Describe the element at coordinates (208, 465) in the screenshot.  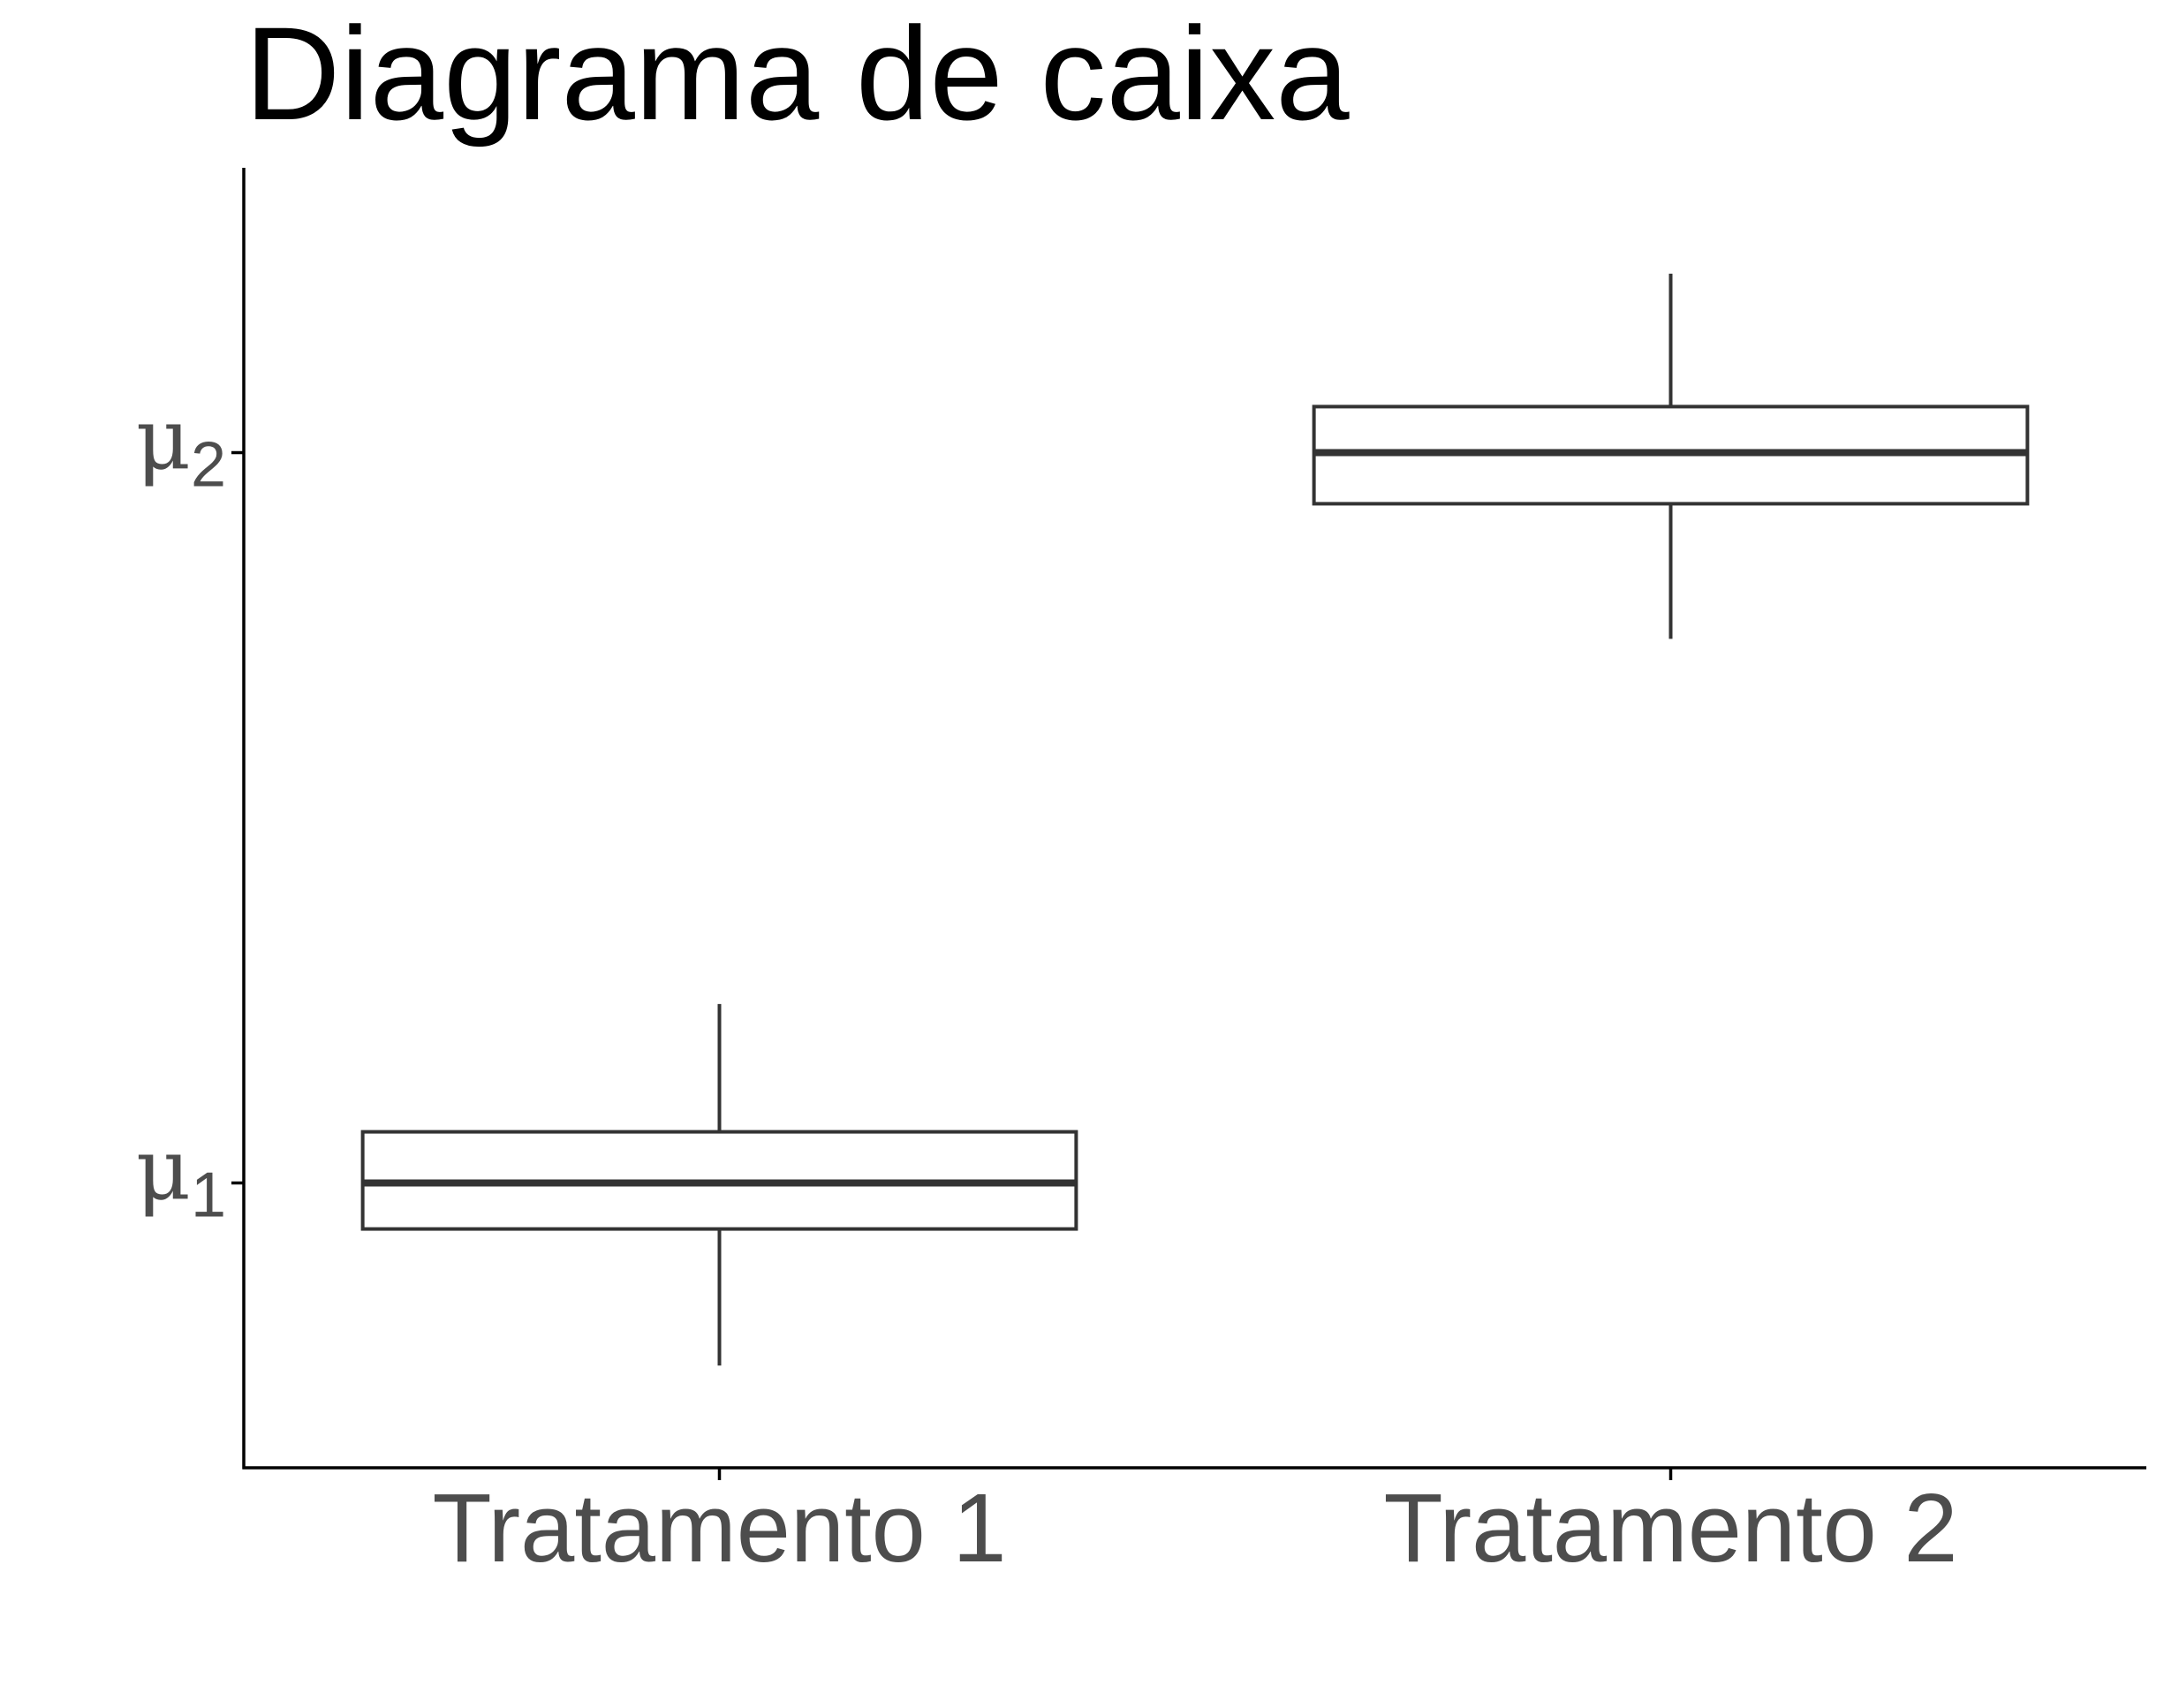
I see `y-tick-subscript: 2` at that location.